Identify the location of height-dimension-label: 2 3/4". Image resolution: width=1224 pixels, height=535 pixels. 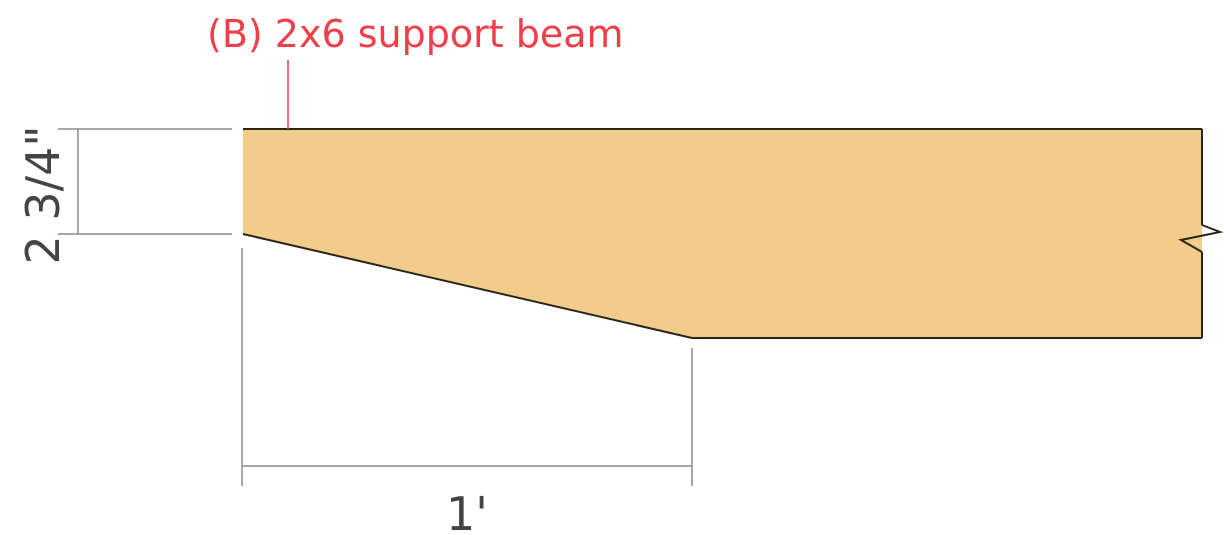
(43, 194).